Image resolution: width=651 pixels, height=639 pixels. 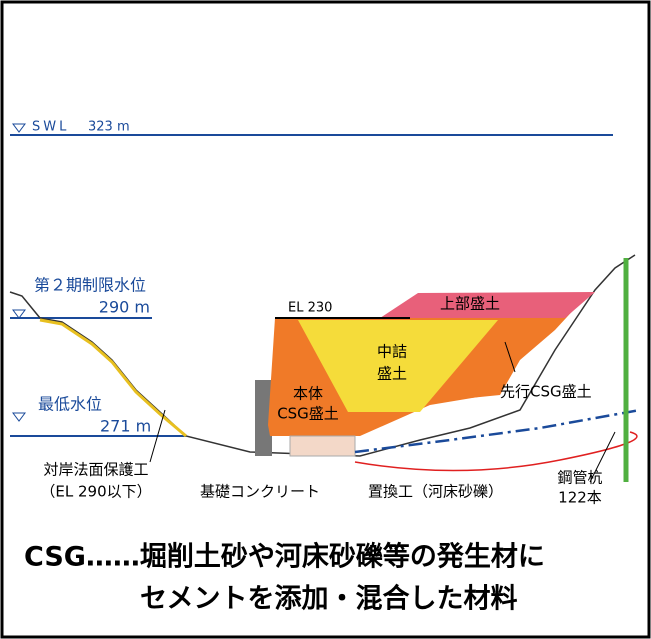 What do you see at coordinates (322, 446) in the screenshot?
I see `replacement` at bounding box center [322, 446].